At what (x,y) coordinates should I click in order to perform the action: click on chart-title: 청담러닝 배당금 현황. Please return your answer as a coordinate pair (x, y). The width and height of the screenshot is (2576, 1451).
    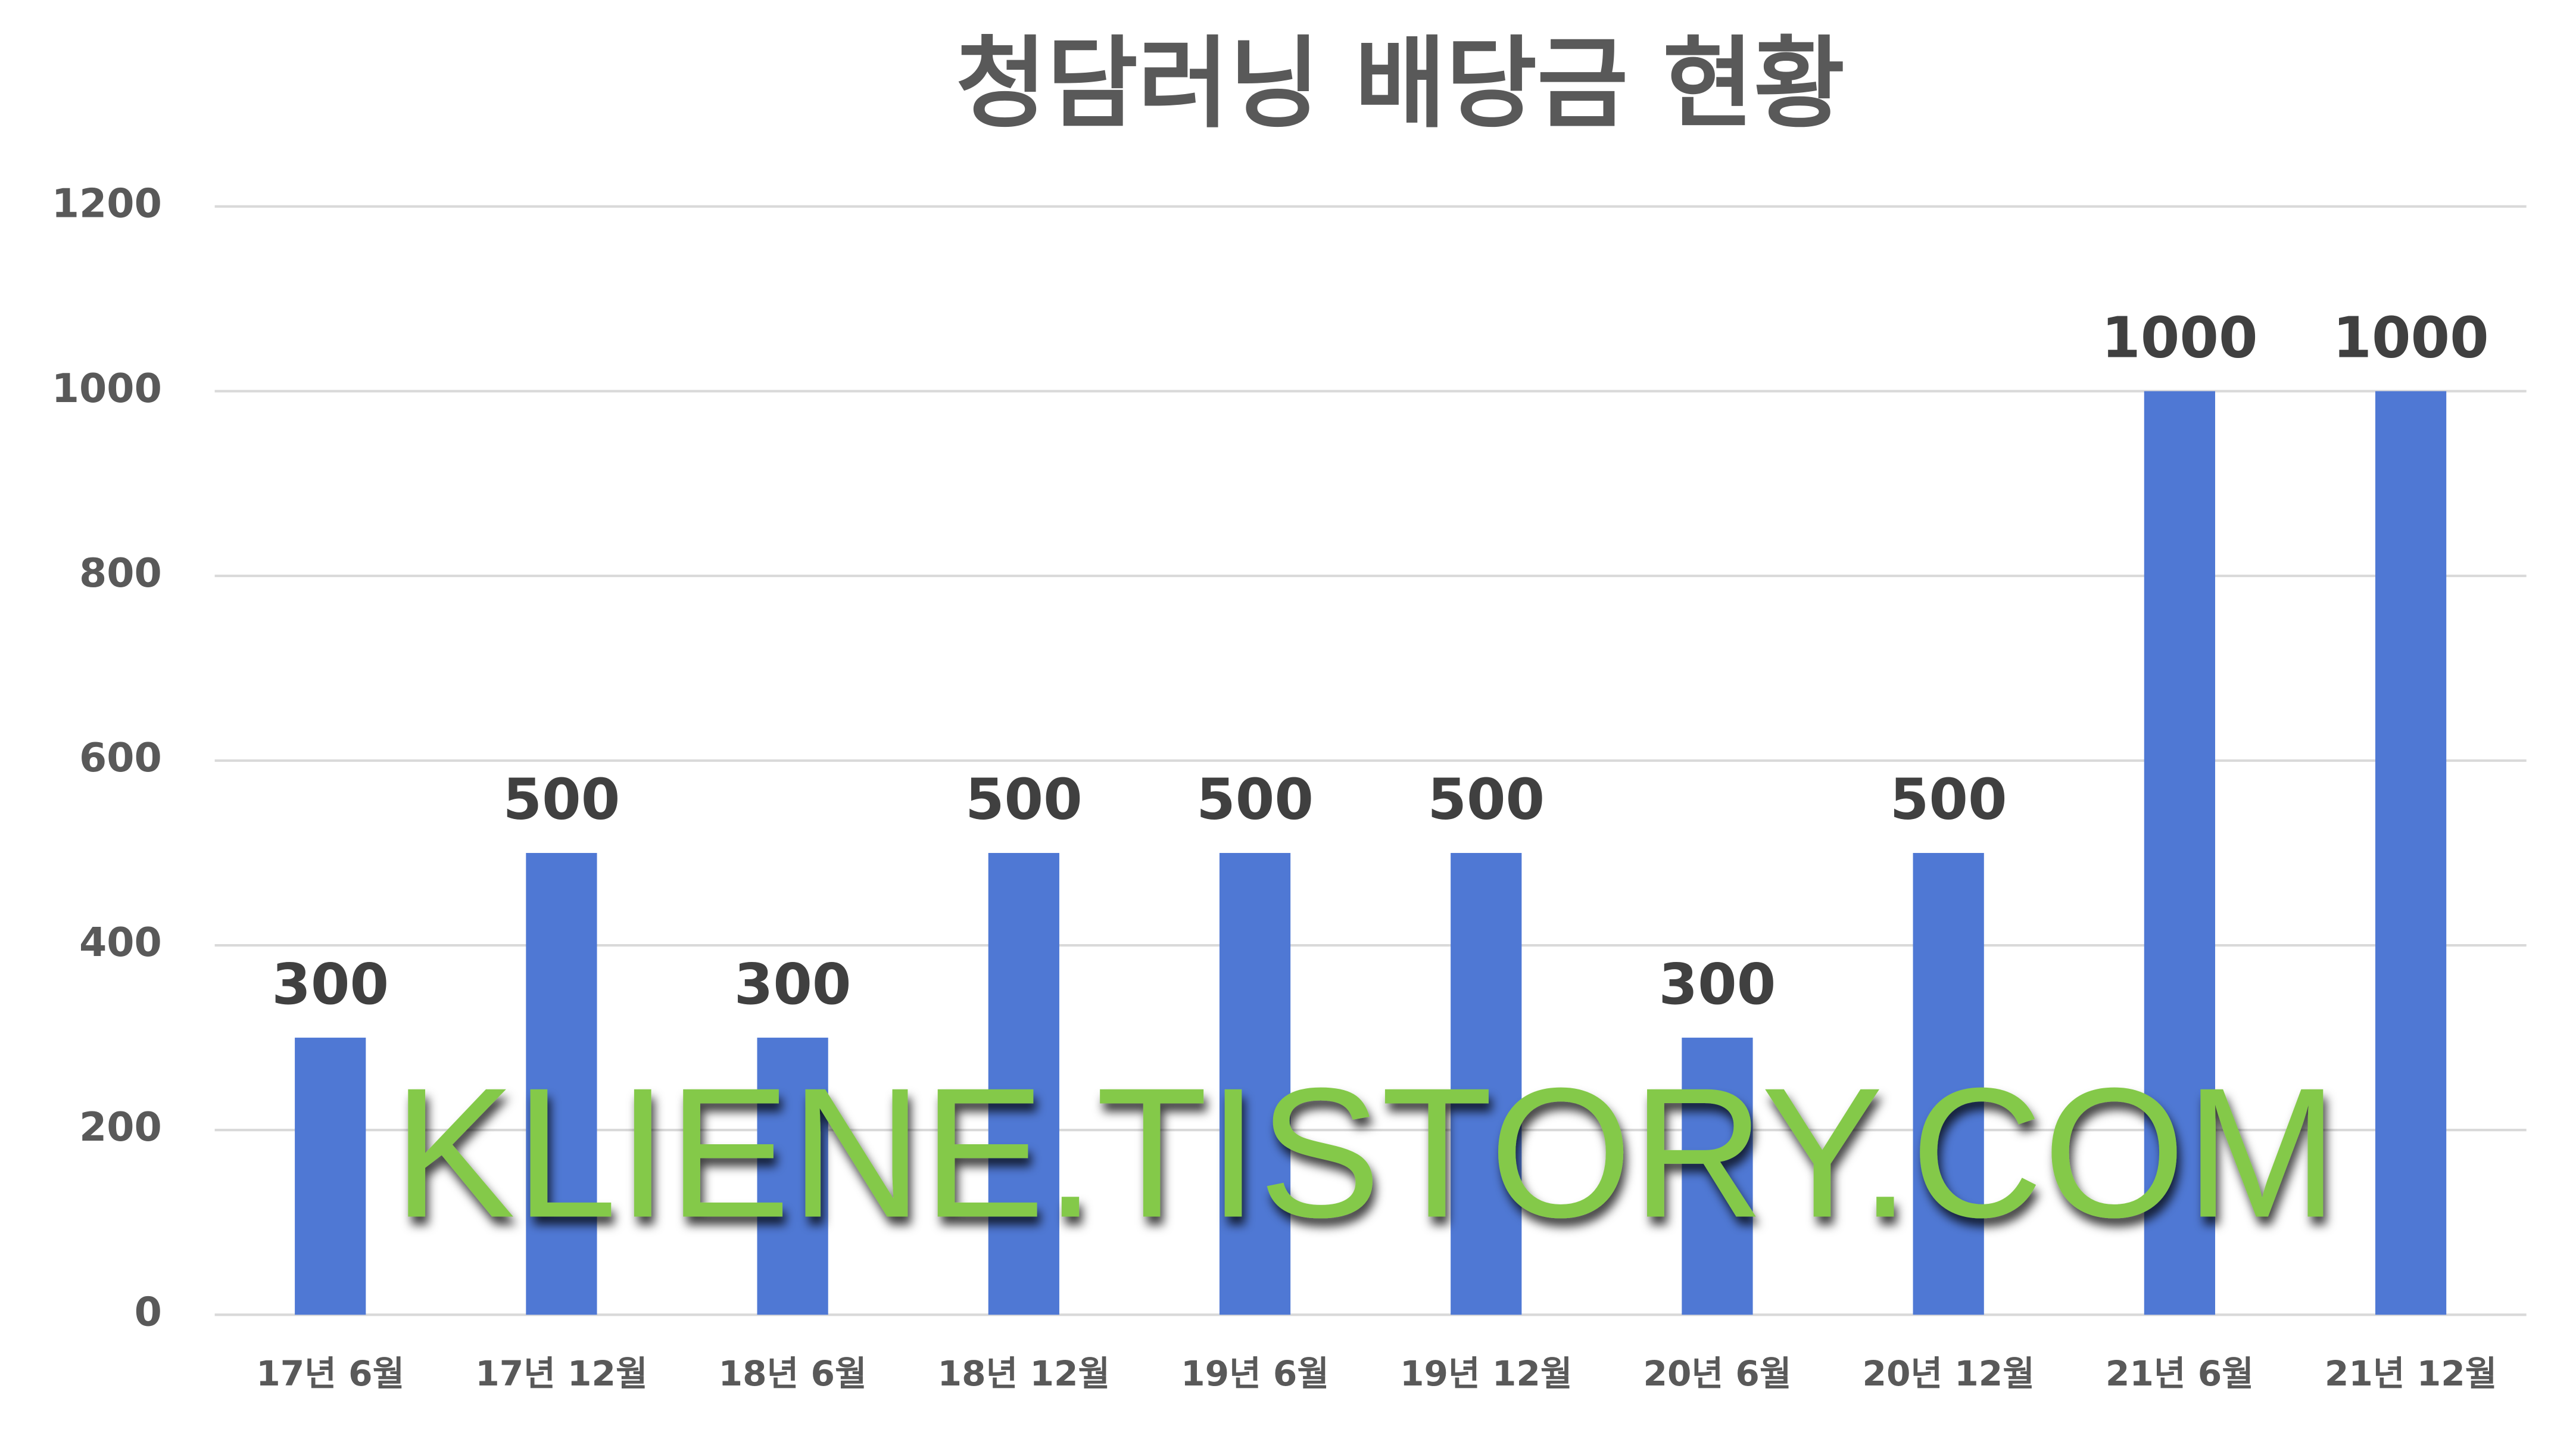
    Looking at the image, I should click on (1400, 84).